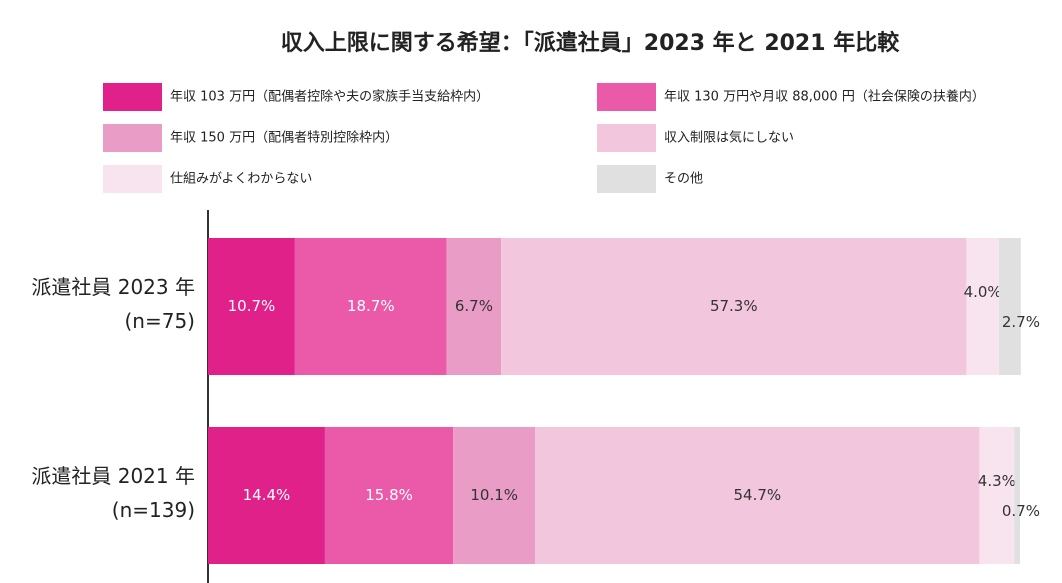 The width and height of the screenshot is (1062, 583). Describe the element at coordinates (113, 476) in the screenshot. I see `category-label: 派遣社員 2021 年` at that location.